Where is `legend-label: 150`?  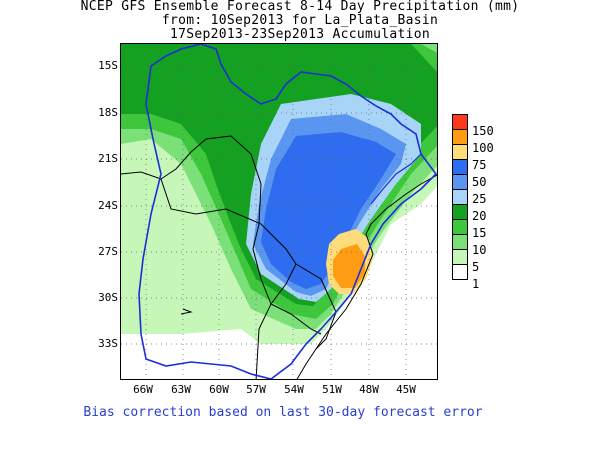
legend-label: 150 is located at coordinates (483, 131).